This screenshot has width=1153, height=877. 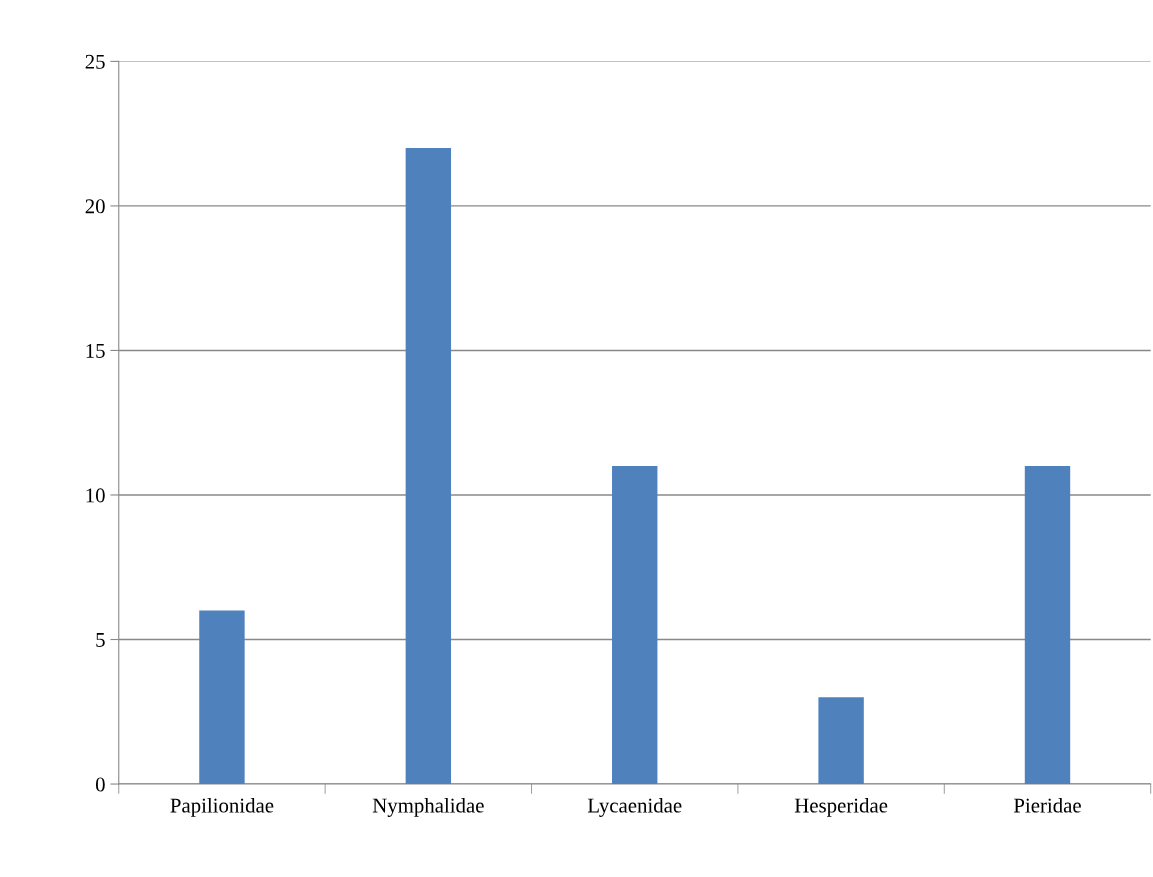 What do you see at coordinates (95, 206) in the screenshot?
I see `y-tick-label: 20` at bounding box center [95, 206].